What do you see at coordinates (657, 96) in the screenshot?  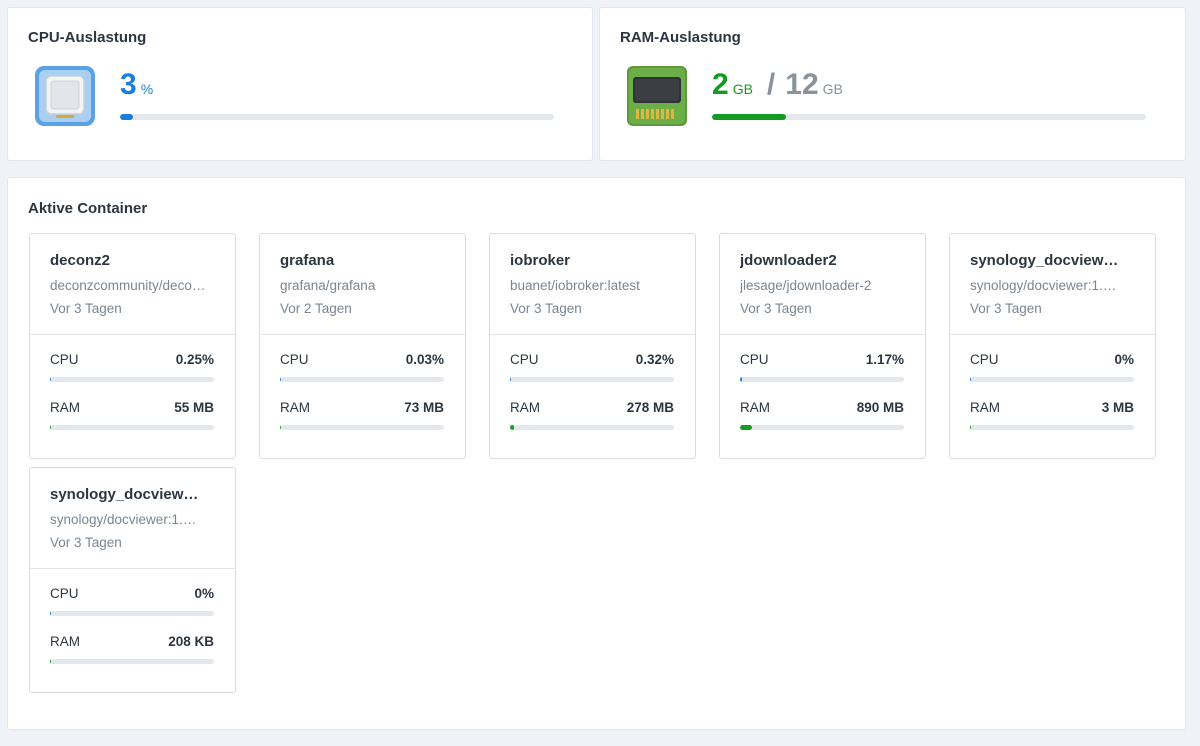 I see `ram-module-icon` at bounding box center [657, 96].